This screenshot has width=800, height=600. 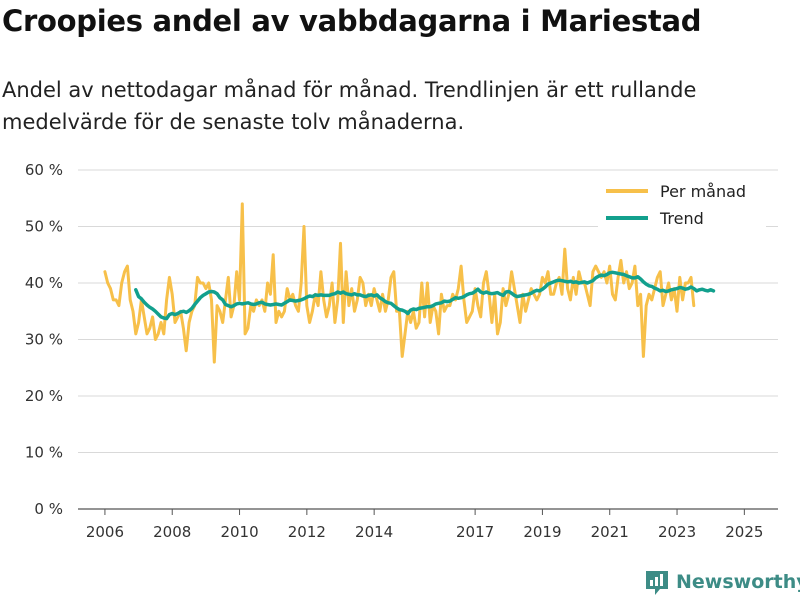 I want to click on y-tick-label: 20 %, so click(x=44, y=396).